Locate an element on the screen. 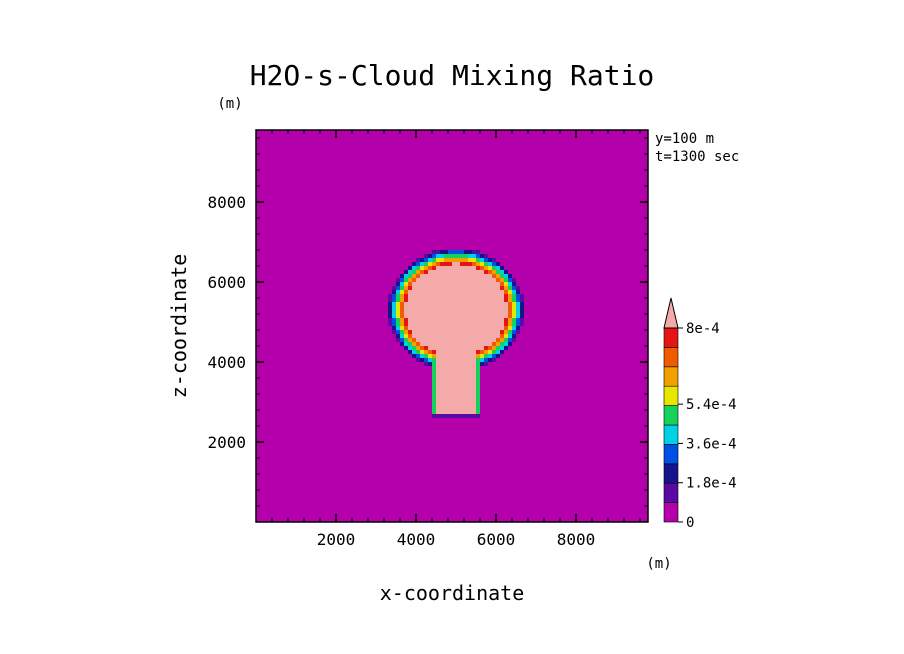 The height and width of the screenshot is (654, 904). colorbar-tick-label: 3.6e-4 is located at coordinates (711, 444).